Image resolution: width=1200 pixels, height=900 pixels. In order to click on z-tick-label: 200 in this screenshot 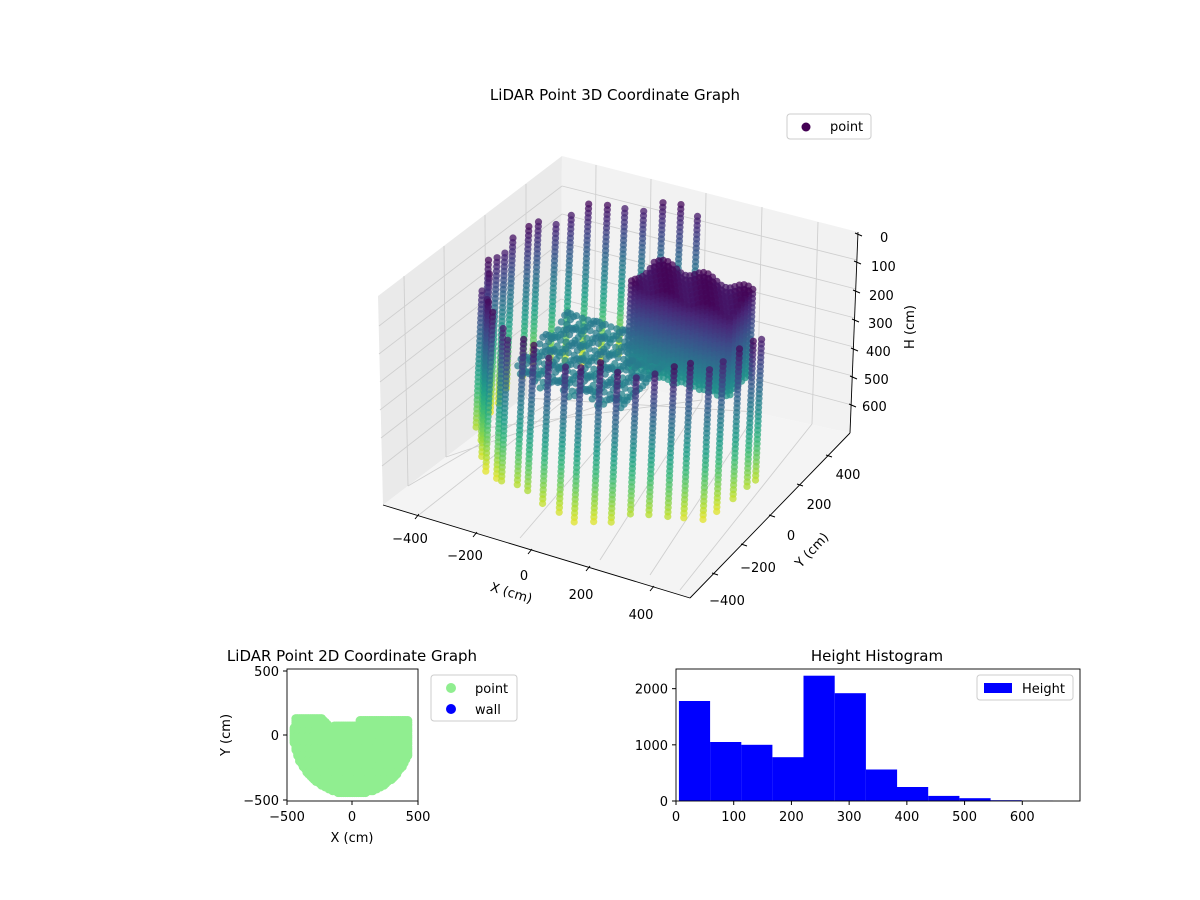, I will do `click(881, 296)`.